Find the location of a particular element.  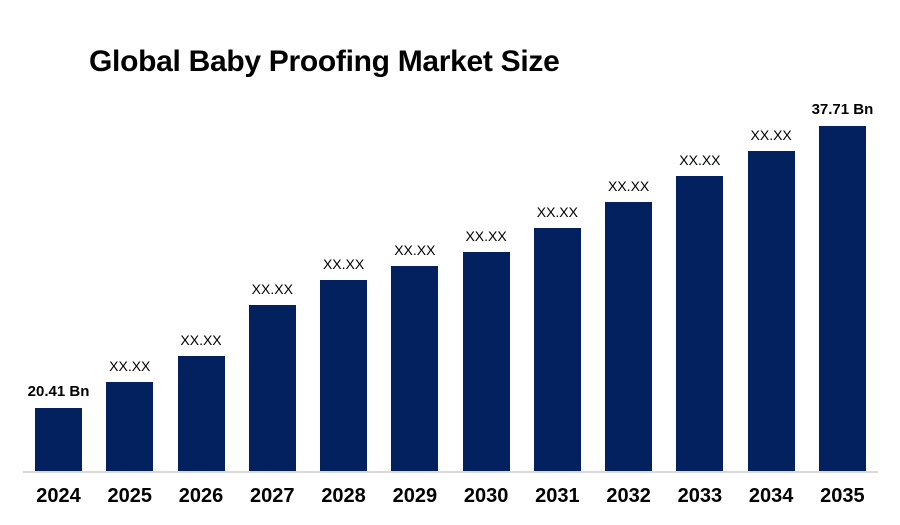

x-axis-label-cell: 2030 is located at coordinates (486, 496).